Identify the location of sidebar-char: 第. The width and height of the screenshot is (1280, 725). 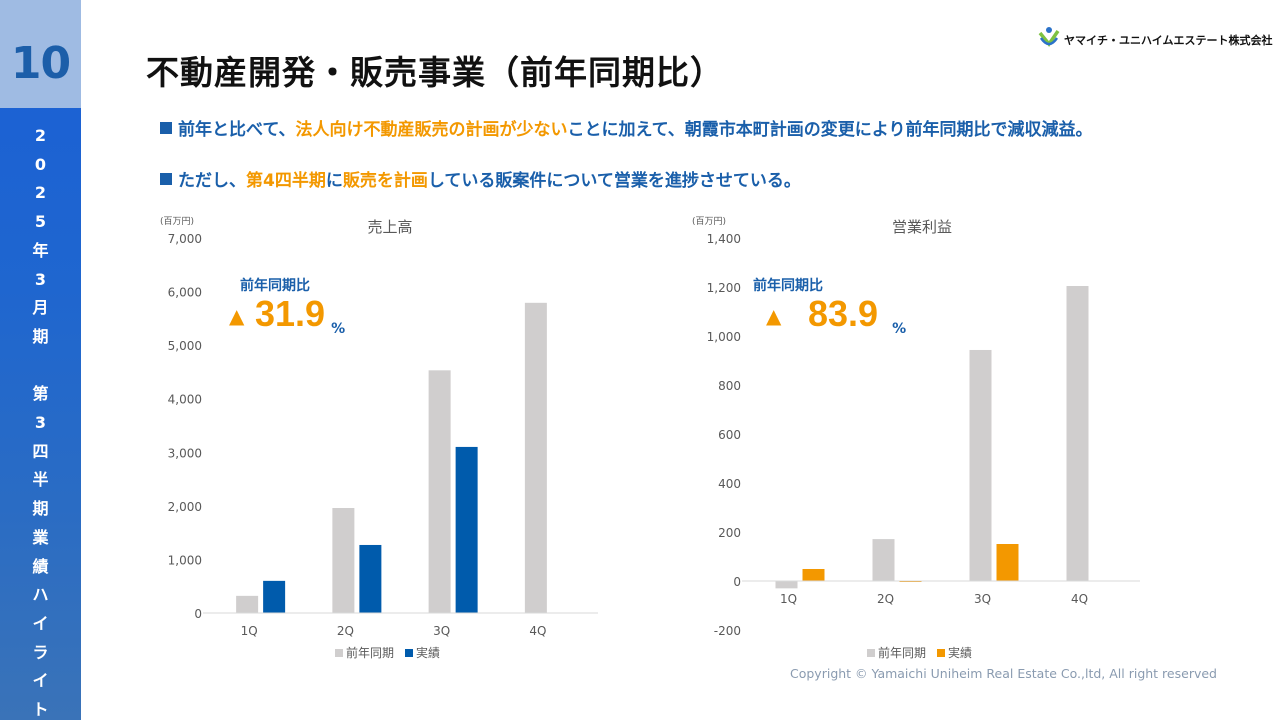
(40, 394).